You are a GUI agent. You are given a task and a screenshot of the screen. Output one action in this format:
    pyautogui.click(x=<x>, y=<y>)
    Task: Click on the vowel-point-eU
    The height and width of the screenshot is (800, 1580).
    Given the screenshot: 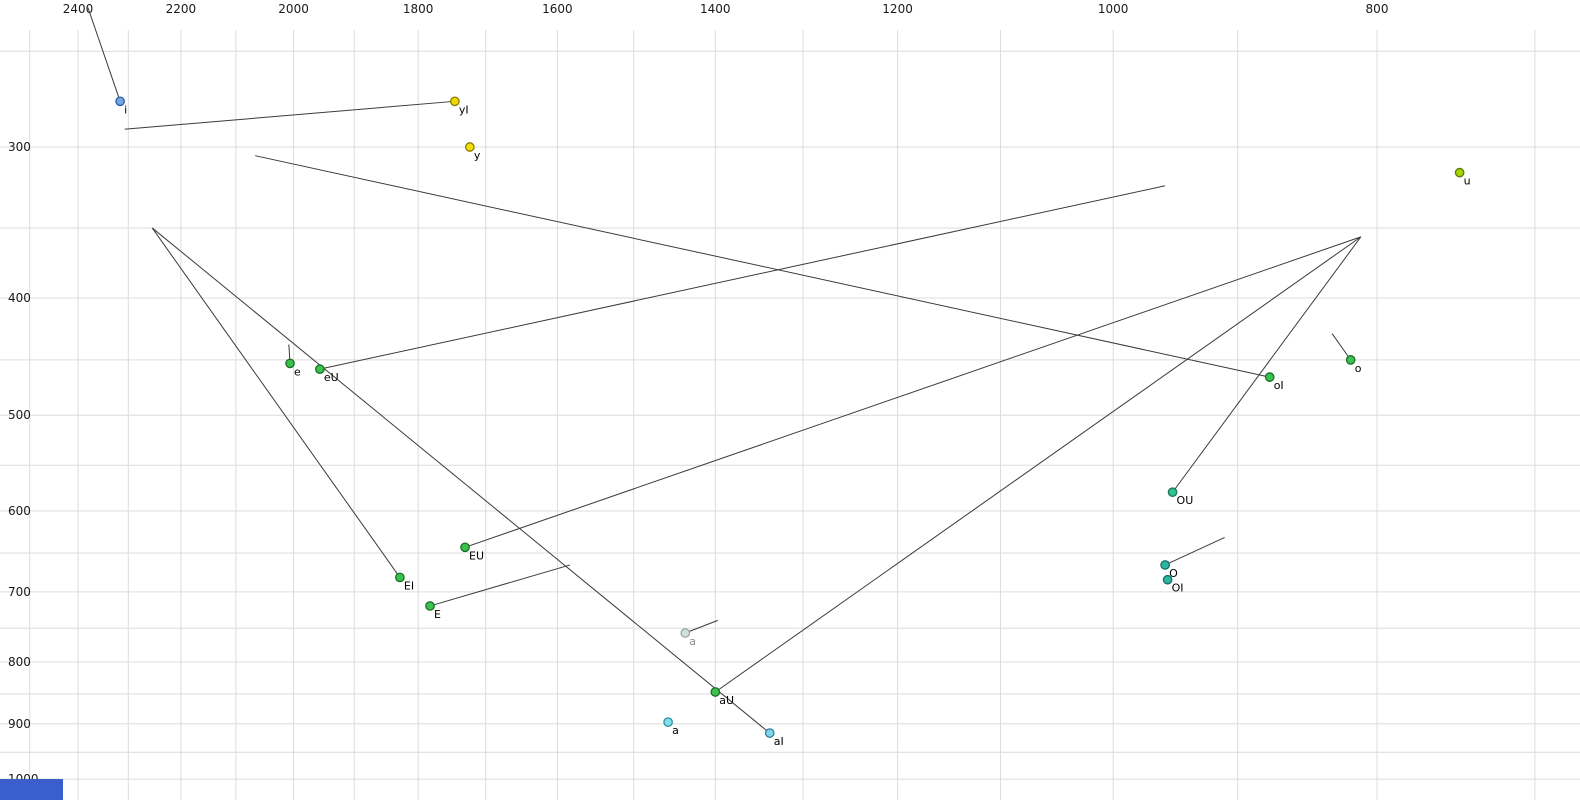 What is the action you would take?
    pyautogui.click(x=320, y=369)
    